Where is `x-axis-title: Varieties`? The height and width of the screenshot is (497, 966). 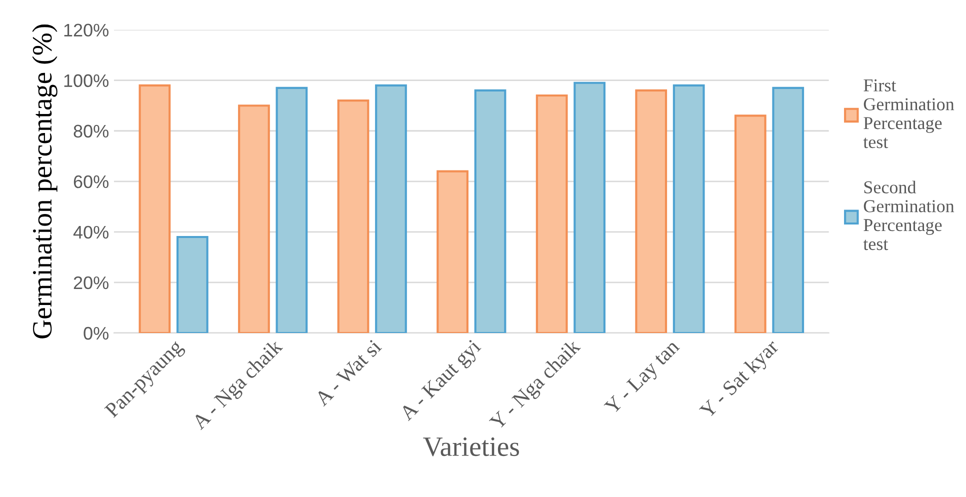
x-axis-title: Varieties is located at coordinates (471, 446).